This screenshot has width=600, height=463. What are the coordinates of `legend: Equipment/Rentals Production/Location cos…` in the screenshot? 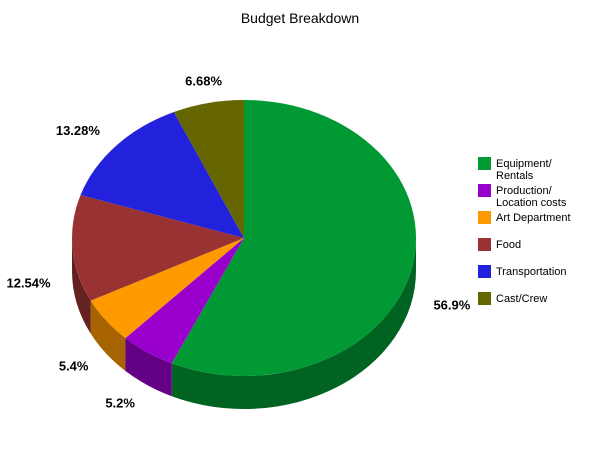 It's located at (524, 231).